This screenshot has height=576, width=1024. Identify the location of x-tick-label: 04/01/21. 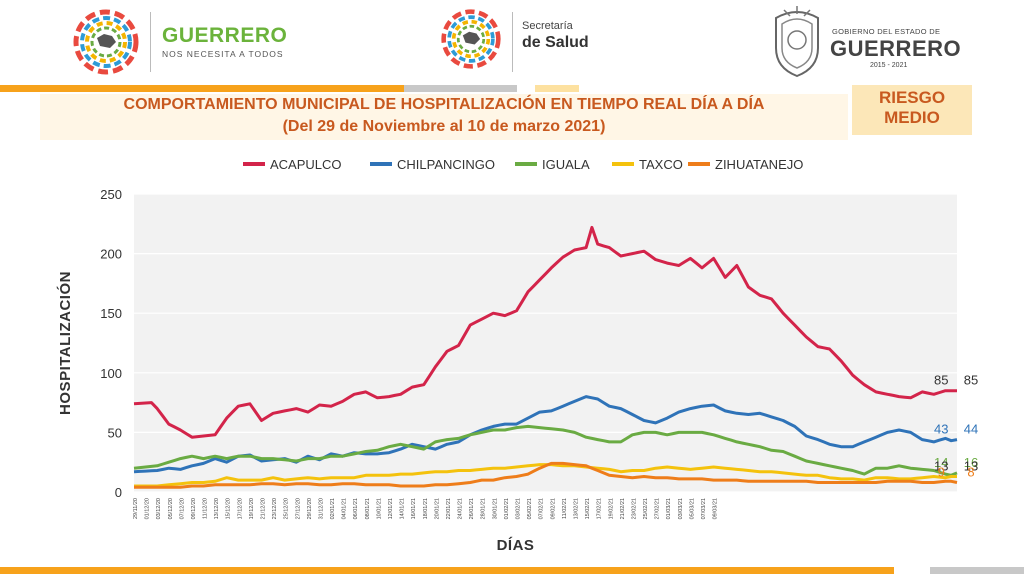
(345, 508).